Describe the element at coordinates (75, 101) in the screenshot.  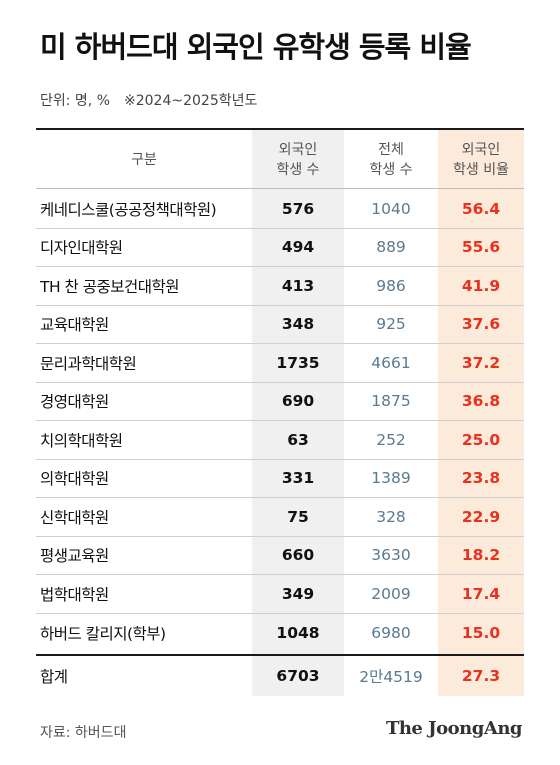
I see `unit-note: 단위: 명, %` at that location.